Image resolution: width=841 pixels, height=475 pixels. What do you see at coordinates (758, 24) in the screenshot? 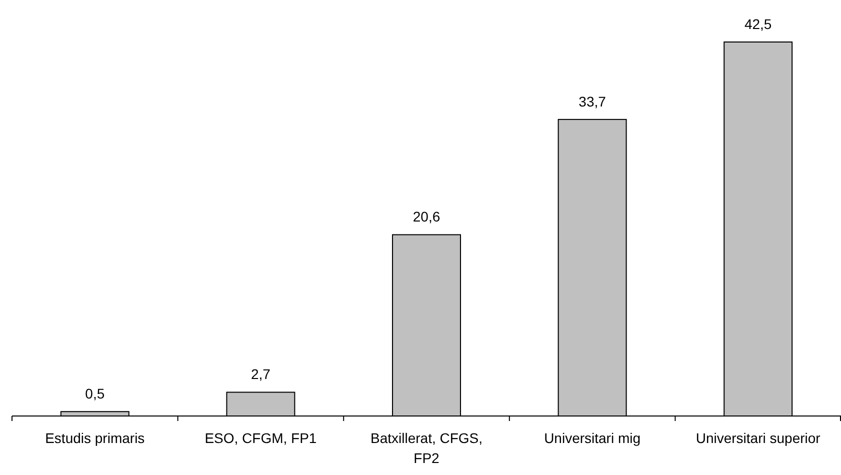
I see `data-label: 42,5` at bounding box center [758, 24].